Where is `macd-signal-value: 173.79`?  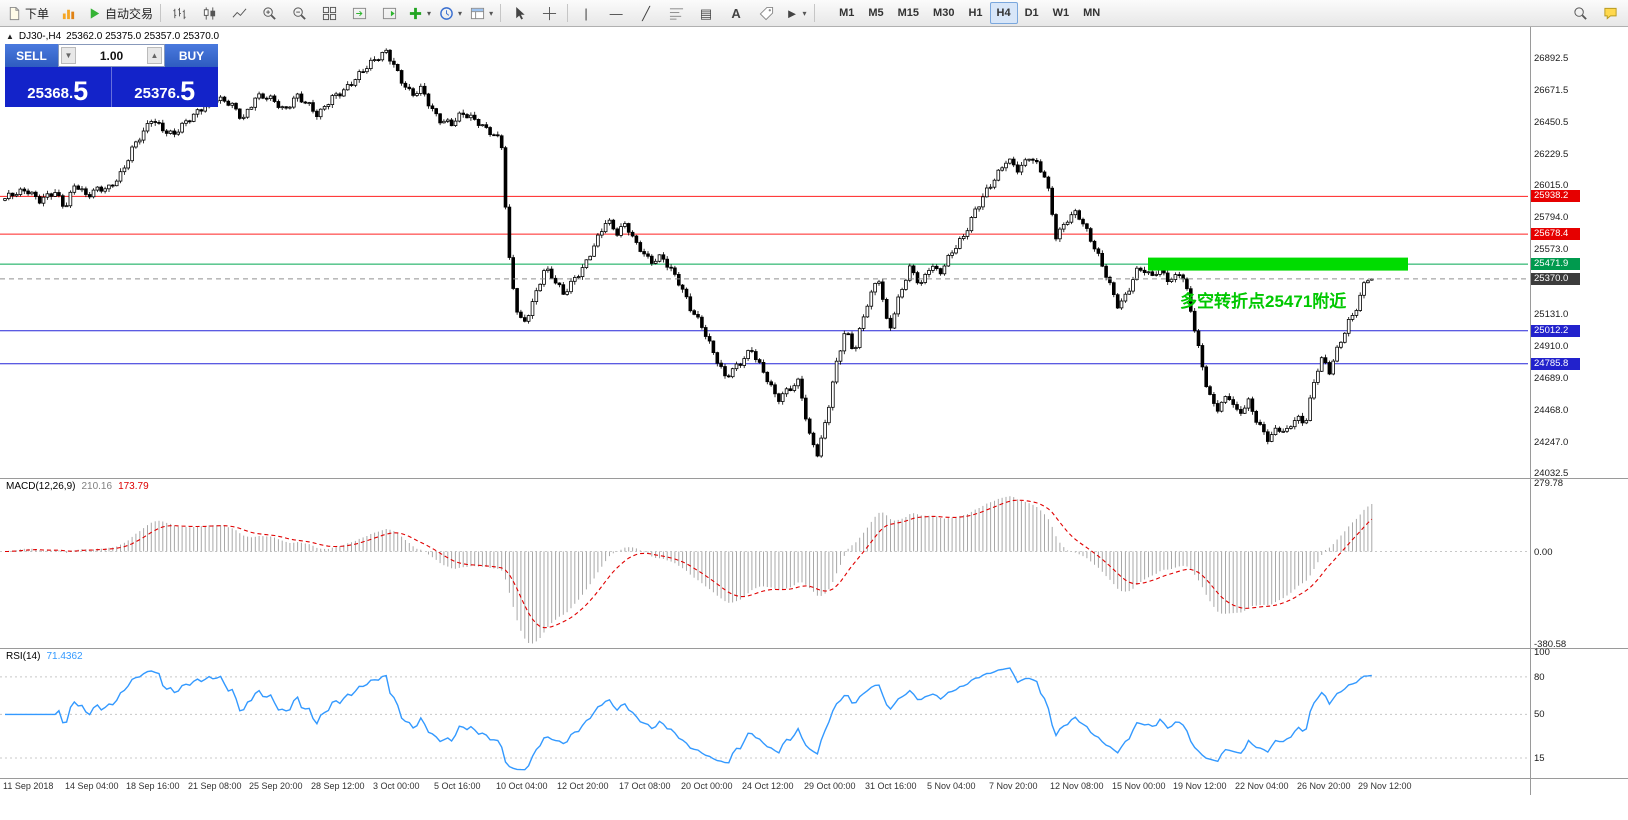
macd-signal-value: 173.79 is located at coordinates (133, 486).